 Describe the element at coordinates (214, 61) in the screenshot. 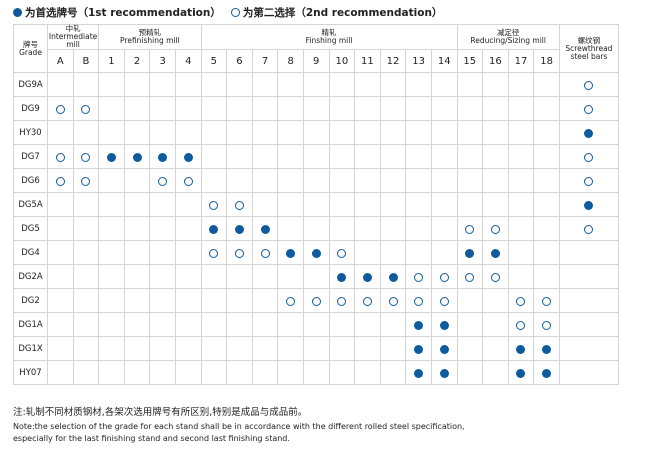

I see `stand-header-5: 5` at that location.